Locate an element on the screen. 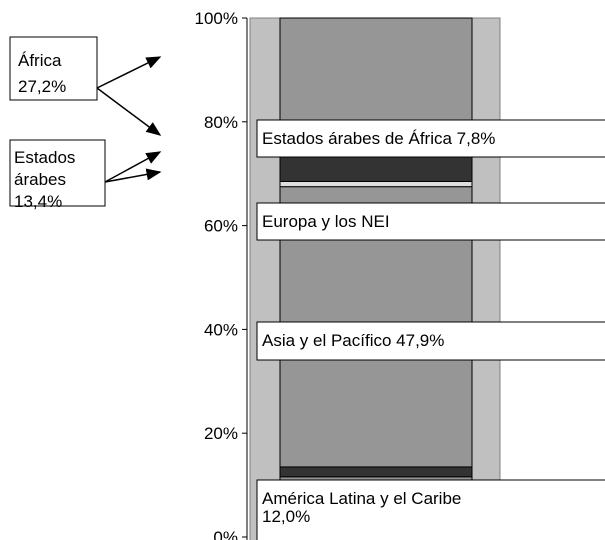 The height and width of the screenshot is (540, 605). box-label: árabes is located at coordinates (40, 179).